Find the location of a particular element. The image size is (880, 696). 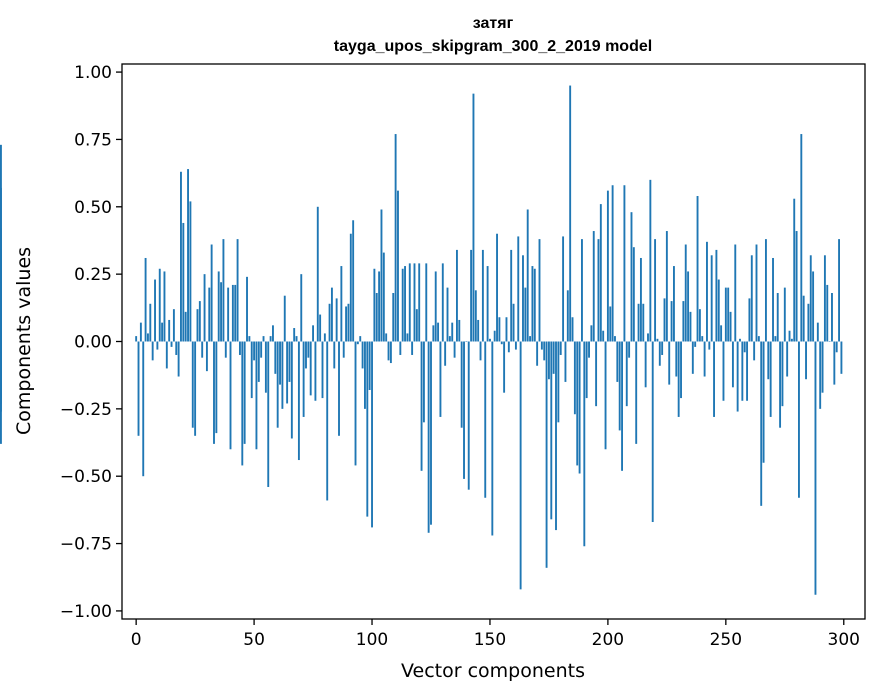

y-tick-label: 0.75 is located at coordinates (93, 140).